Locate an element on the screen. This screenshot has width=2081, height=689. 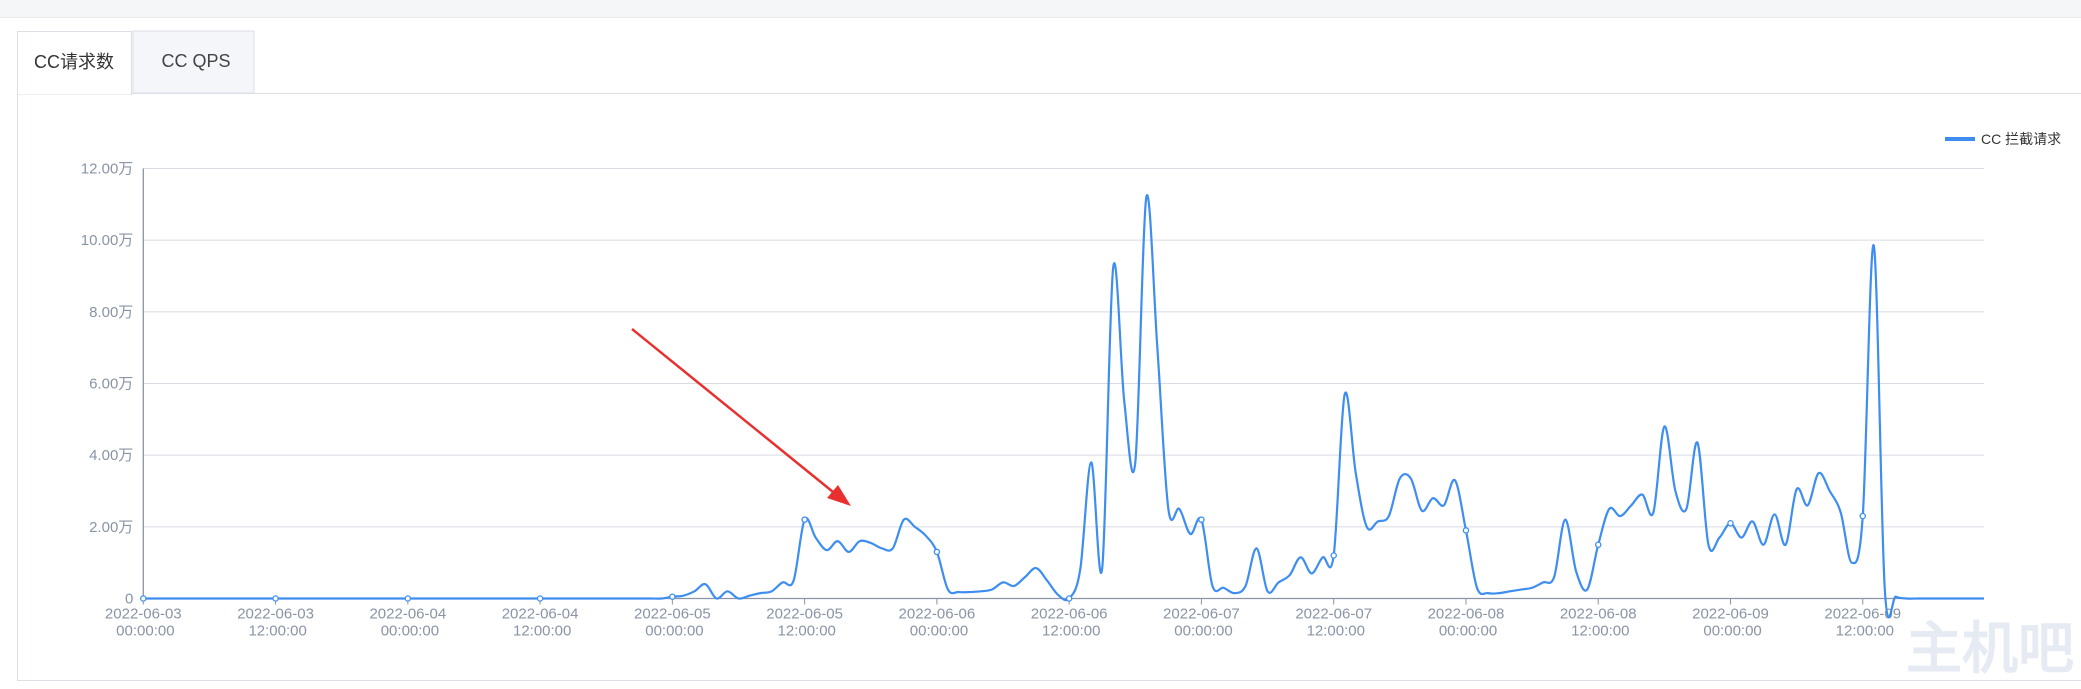
y-tick-label: 10.00万 is located at coordinates (107, 240).